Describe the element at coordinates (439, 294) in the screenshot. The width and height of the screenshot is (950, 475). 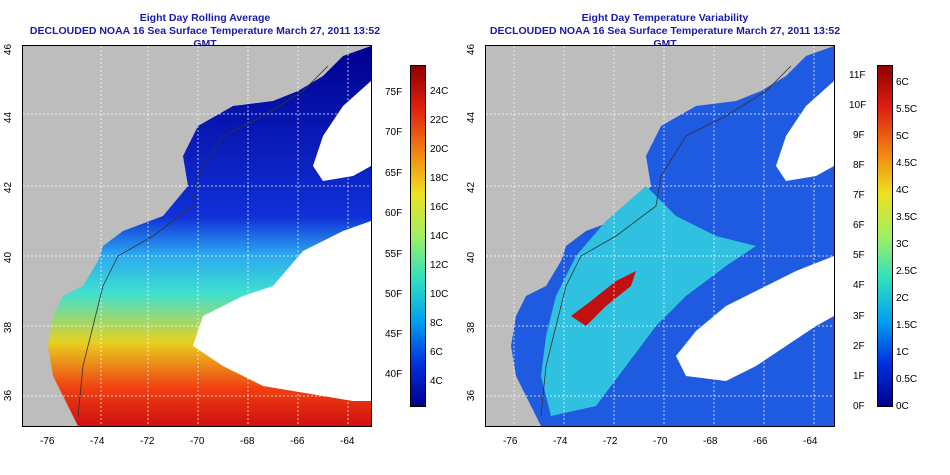
I see `cb-c-label: 10C` at that location.